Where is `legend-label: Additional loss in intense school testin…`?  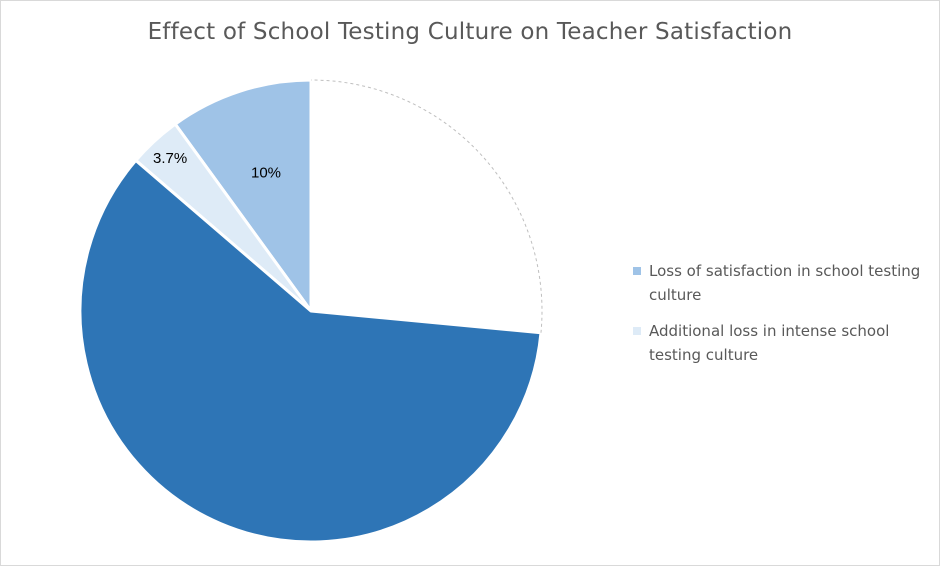
legend-label: Additional loss in intense school testin… is located at coordinates (769, 343).